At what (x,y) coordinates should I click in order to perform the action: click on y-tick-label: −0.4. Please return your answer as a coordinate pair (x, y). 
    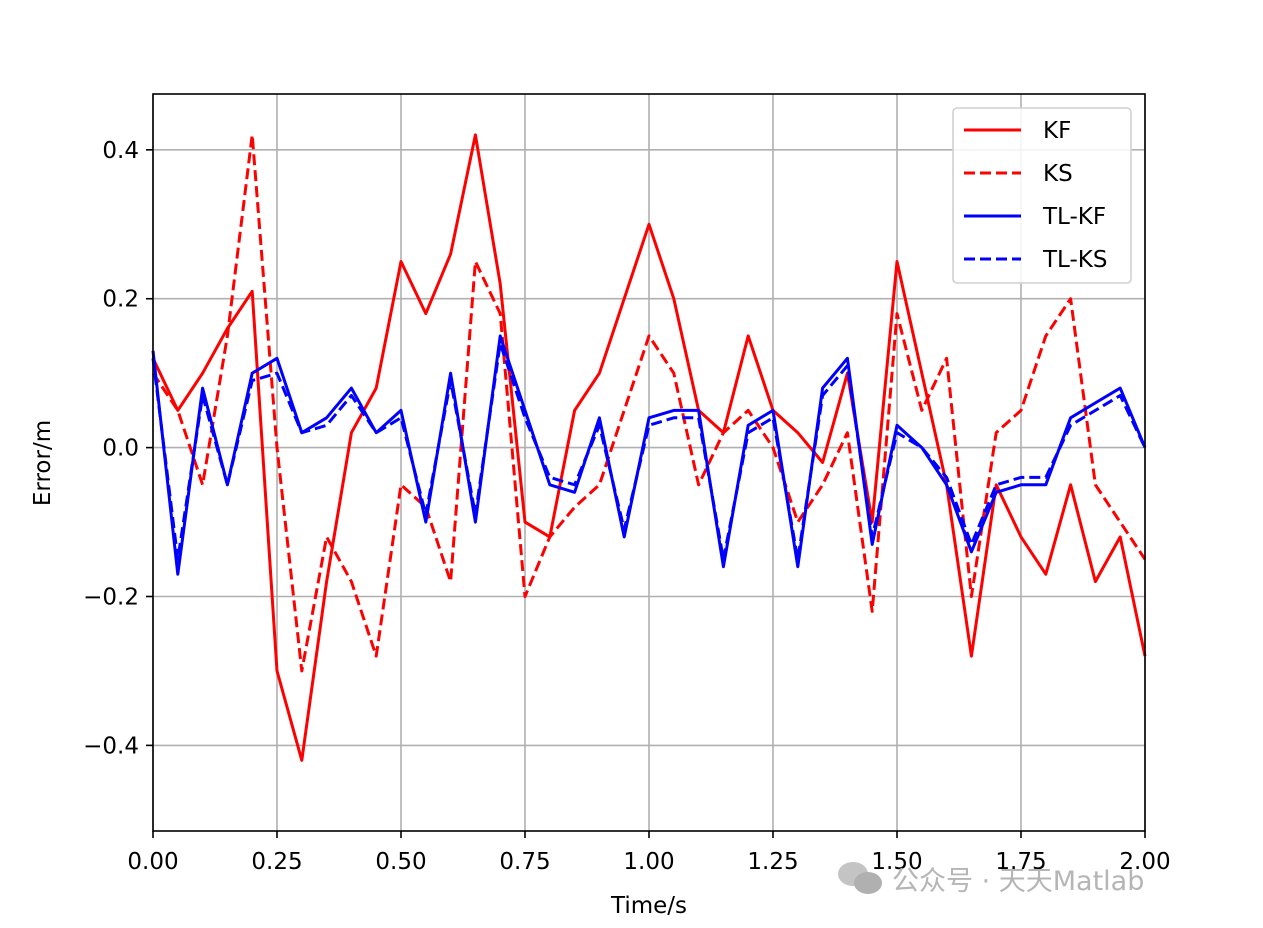
    Looking at the image, I should click on (111, 746).